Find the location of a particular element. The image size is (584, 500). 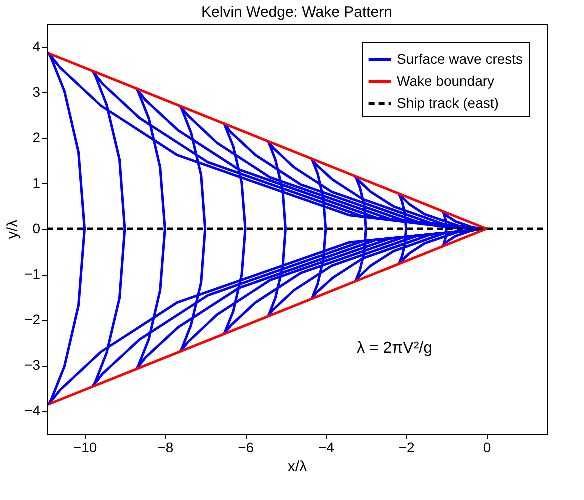

y-tick-label: −3 is located at coordinates (32, 365).